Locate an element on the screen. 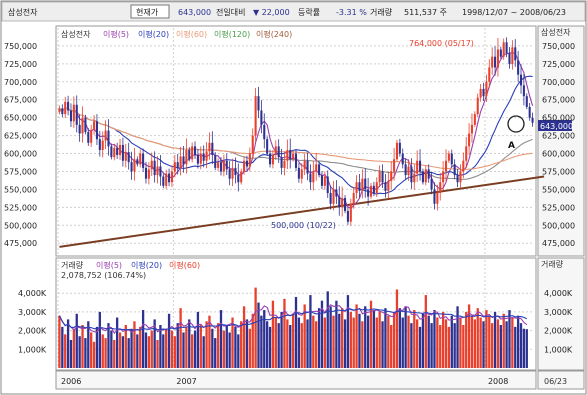 The image size is (587, 395). price-tick-right: 650,000 is located at coordinates (558, 118).